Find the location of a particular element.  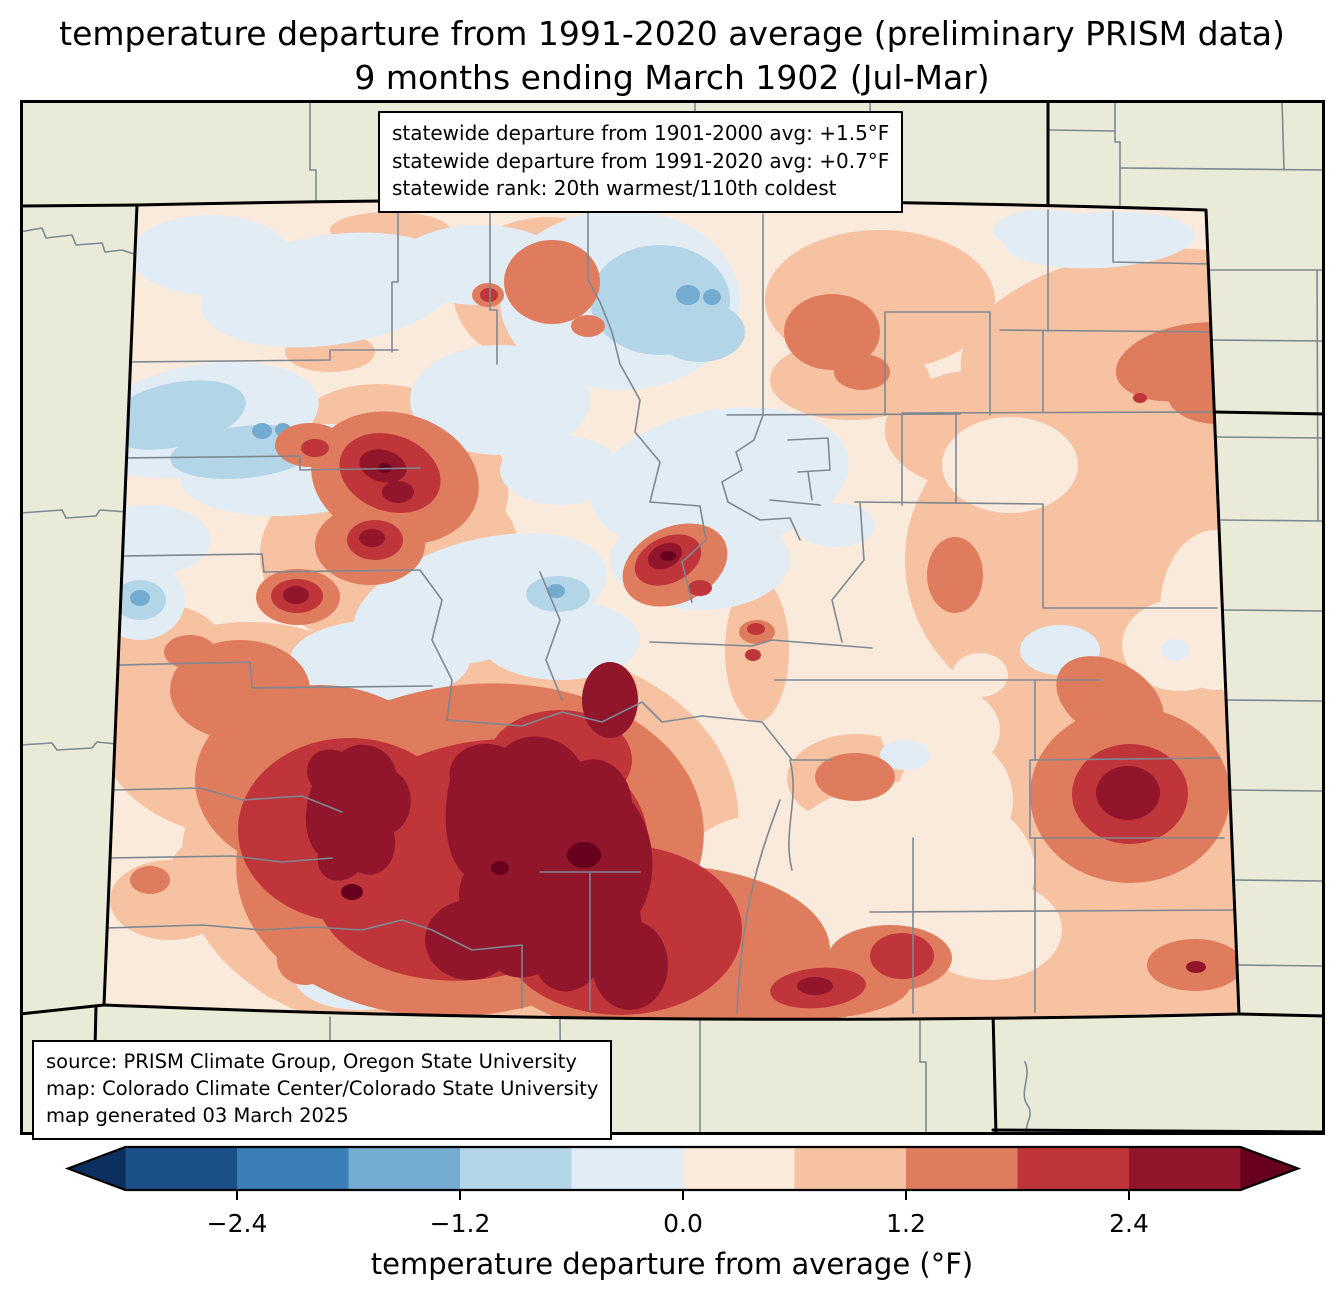

colorbar-tick-label: 0.0 is located at coordinates (683, 1223).